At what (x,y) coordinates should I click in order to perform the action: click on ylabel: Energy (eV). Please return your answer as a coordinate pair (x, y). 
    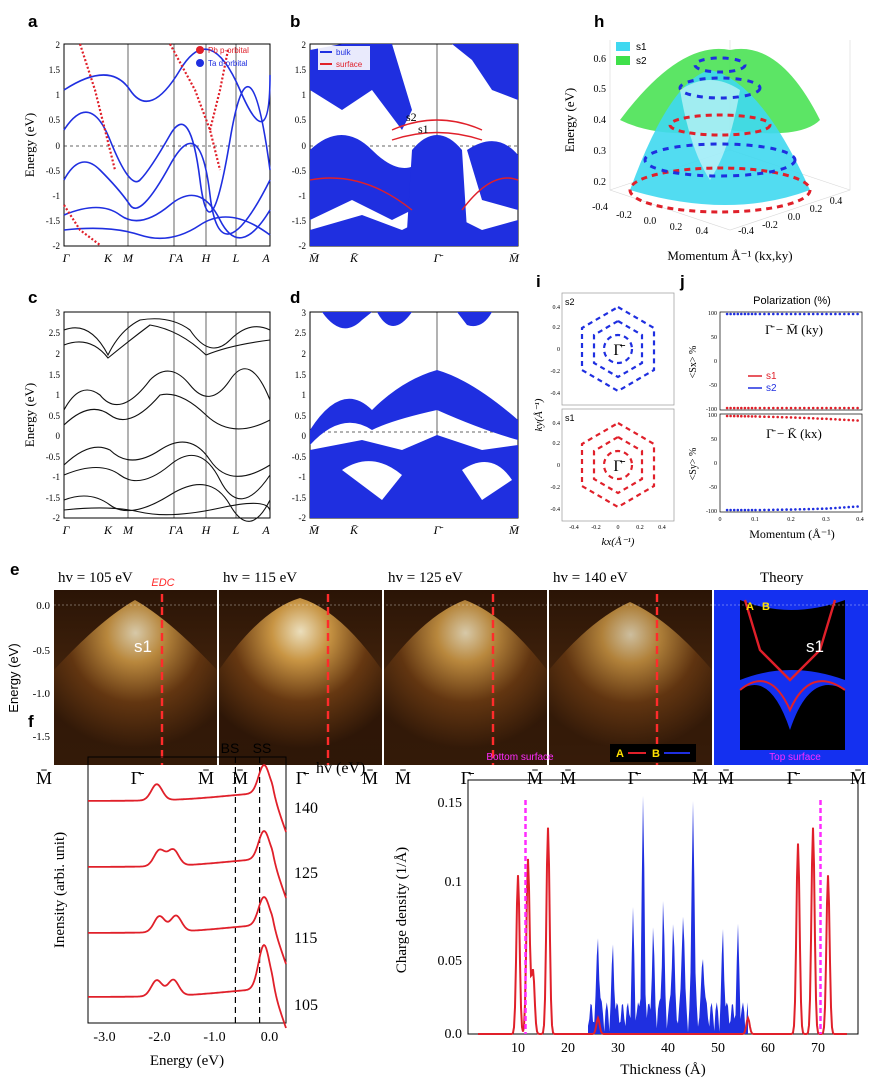
    Looking at the image, I should click on (29, 415).